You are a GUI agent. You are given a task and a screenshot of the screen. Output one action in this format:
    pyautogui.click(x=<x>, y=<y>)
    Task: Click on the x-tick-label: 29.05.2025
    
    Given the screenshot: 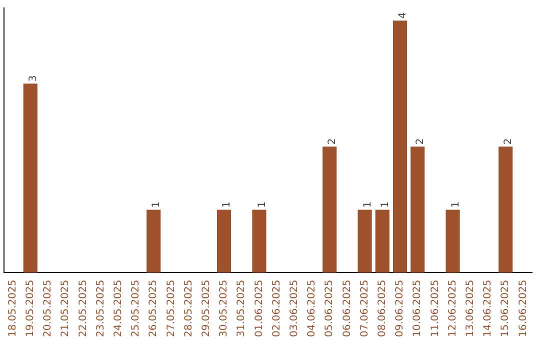 What is the action you would take?
    pyautogui.click(x=206, y=309)
    